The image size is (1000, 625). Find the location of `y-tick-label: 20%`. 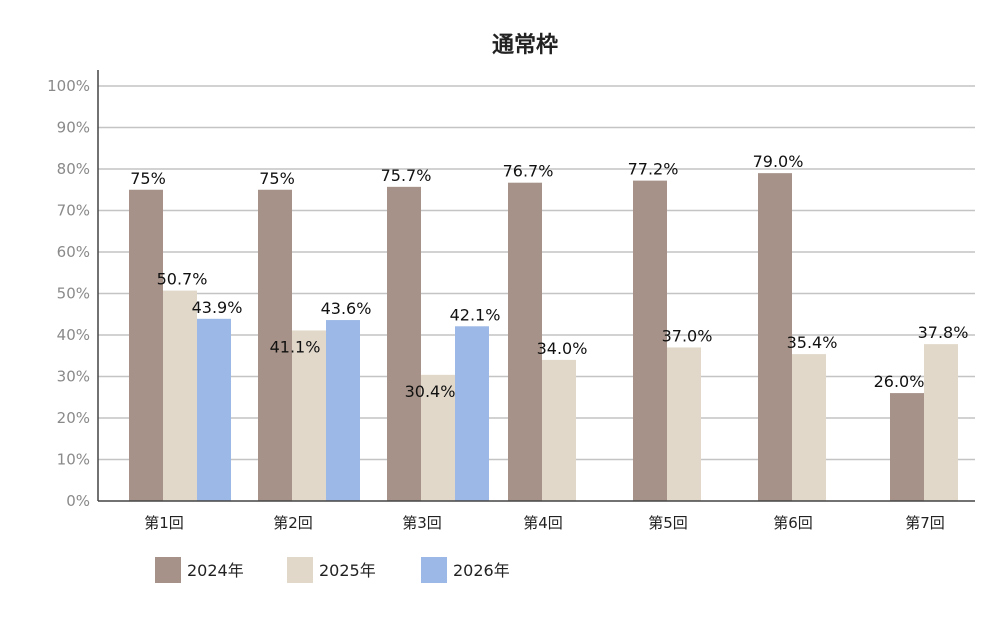

y-tick-label: 20% is located at coordinates (73, 418).